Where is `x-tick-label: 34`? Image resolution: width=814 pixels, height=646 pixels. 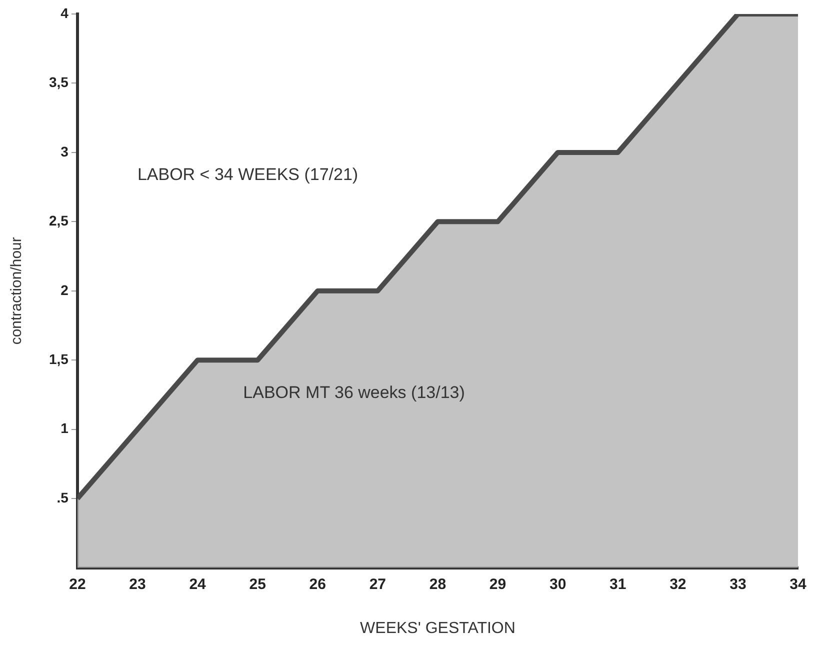
x-tick-label: 34 is located at coordinates (798, 584).